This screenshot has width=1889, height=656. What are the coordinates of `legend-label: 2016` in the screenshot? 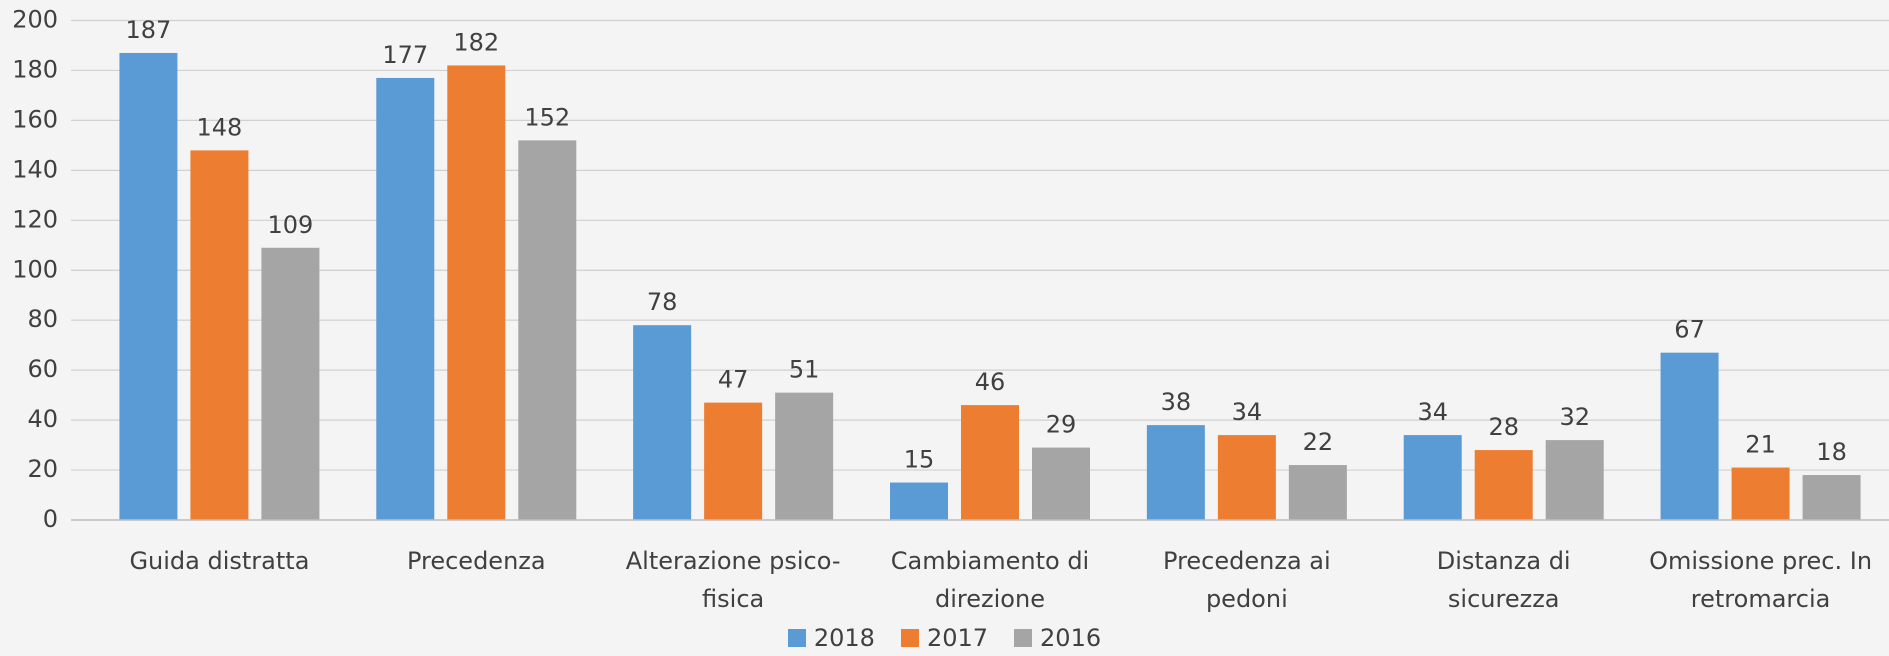 It's located at (1071, 638).